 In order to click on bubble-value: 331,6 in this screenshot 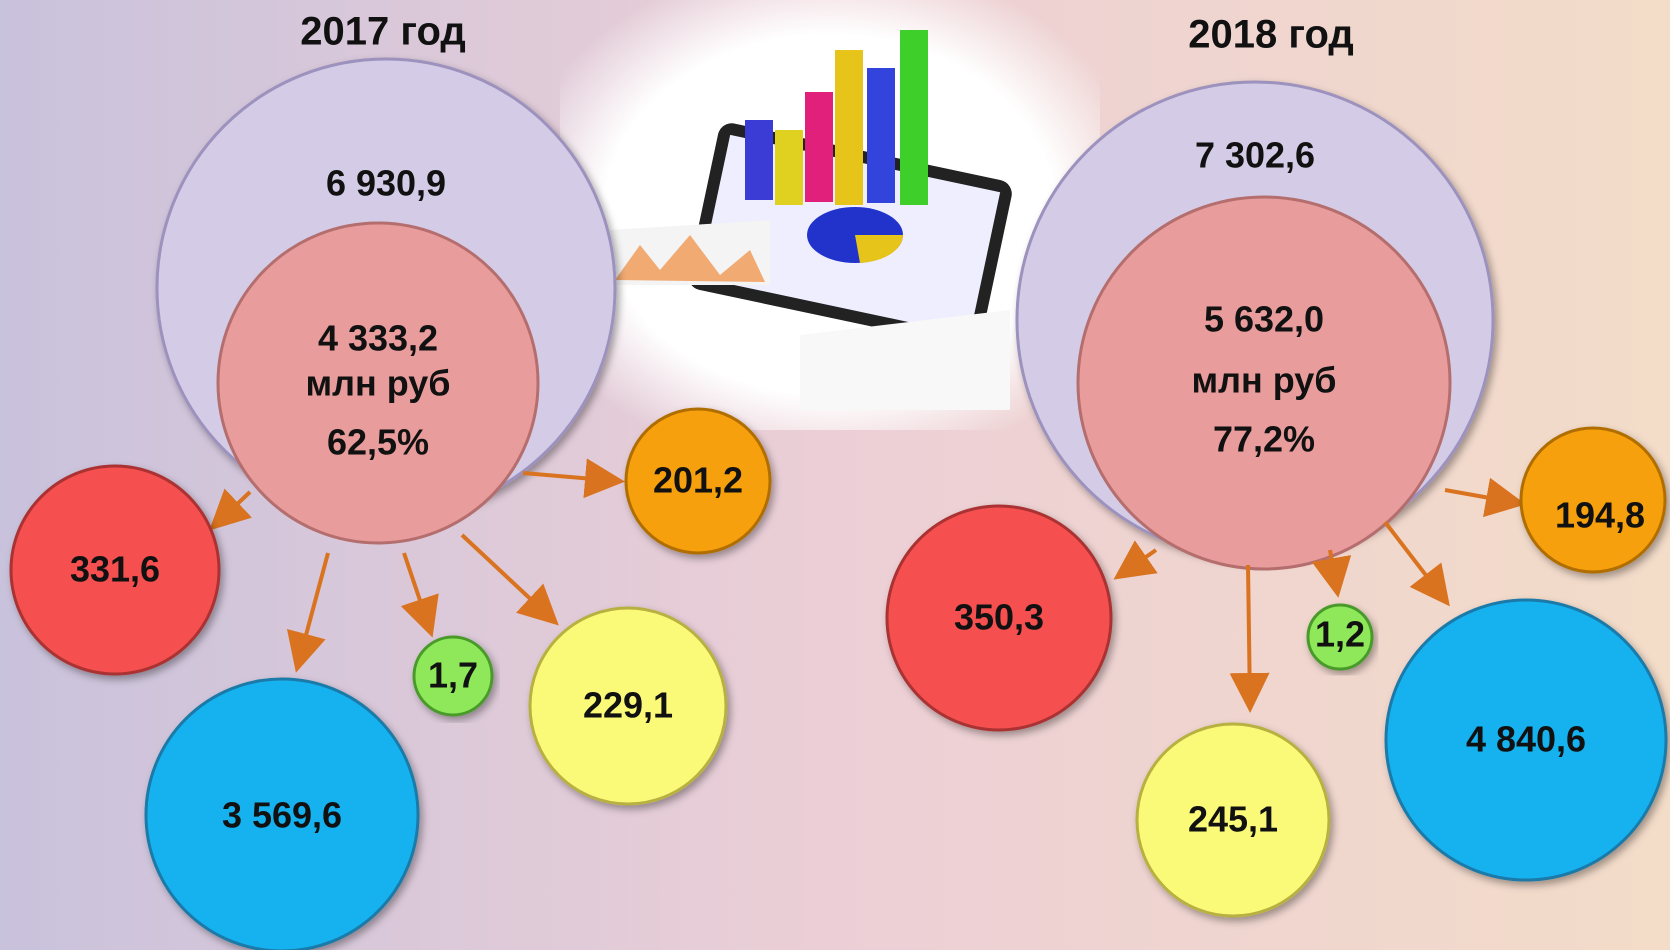, I will do `click(115, 569)`.